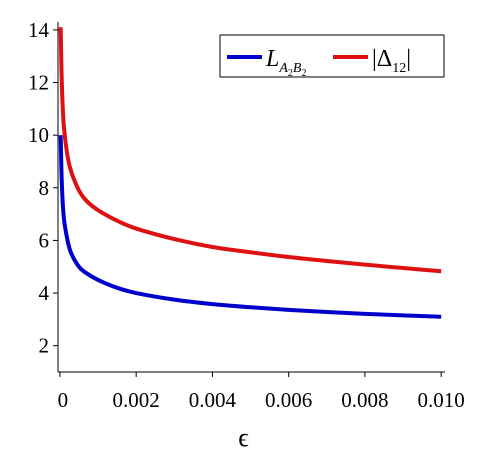  What do you see at coordinates (285, 62) in the screenshot?
I see `legend-label-series-0: LA2B2` at bounding box center [285, 62].